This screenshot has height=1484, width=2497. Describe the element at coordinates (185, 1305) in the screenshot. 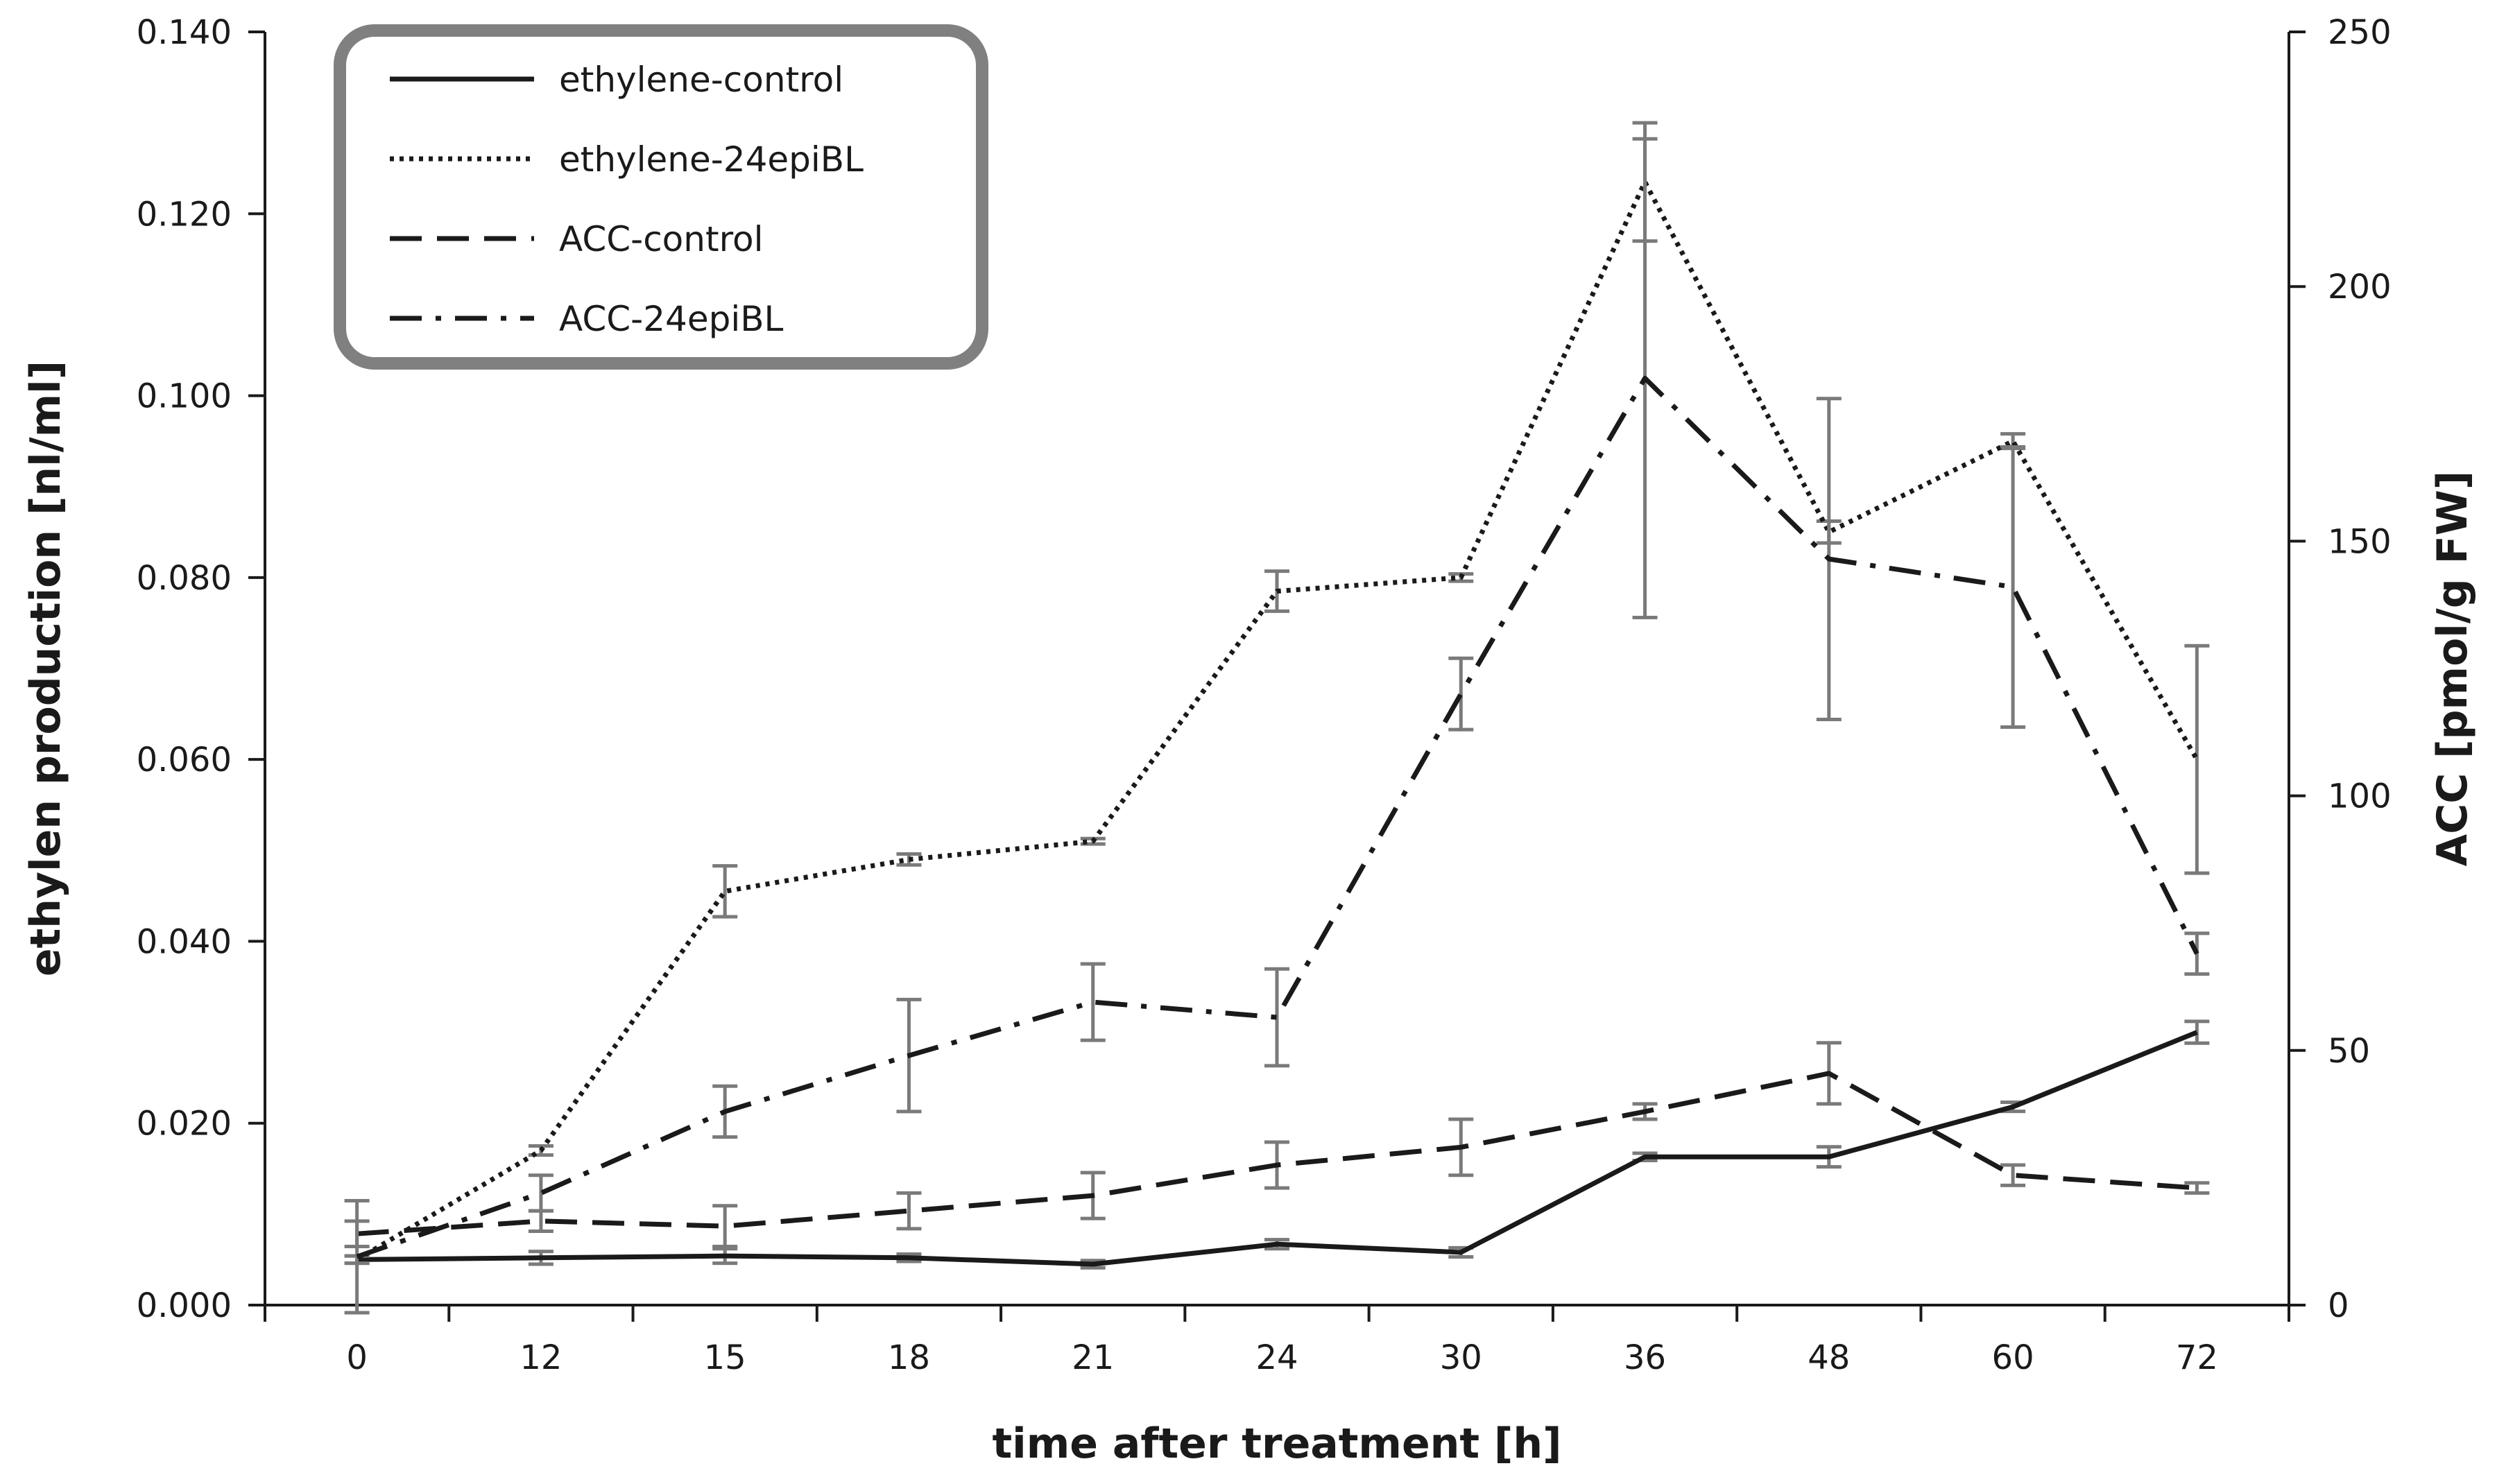

I see `y-tick-label: 0.000` at that location.